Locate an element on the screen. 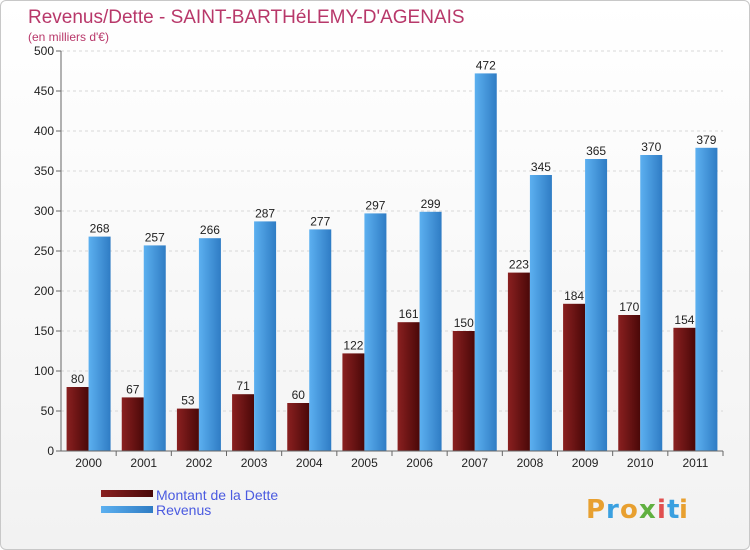  legend-swatch-revenus is located at coordinates (127, 509).